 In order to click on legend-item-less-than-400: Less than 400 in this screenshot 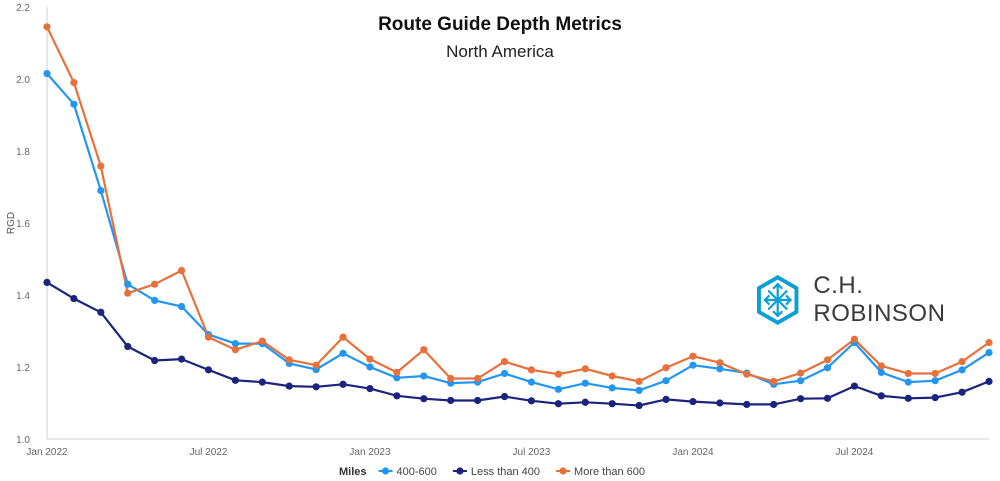, I will do `click(496, 472)`.